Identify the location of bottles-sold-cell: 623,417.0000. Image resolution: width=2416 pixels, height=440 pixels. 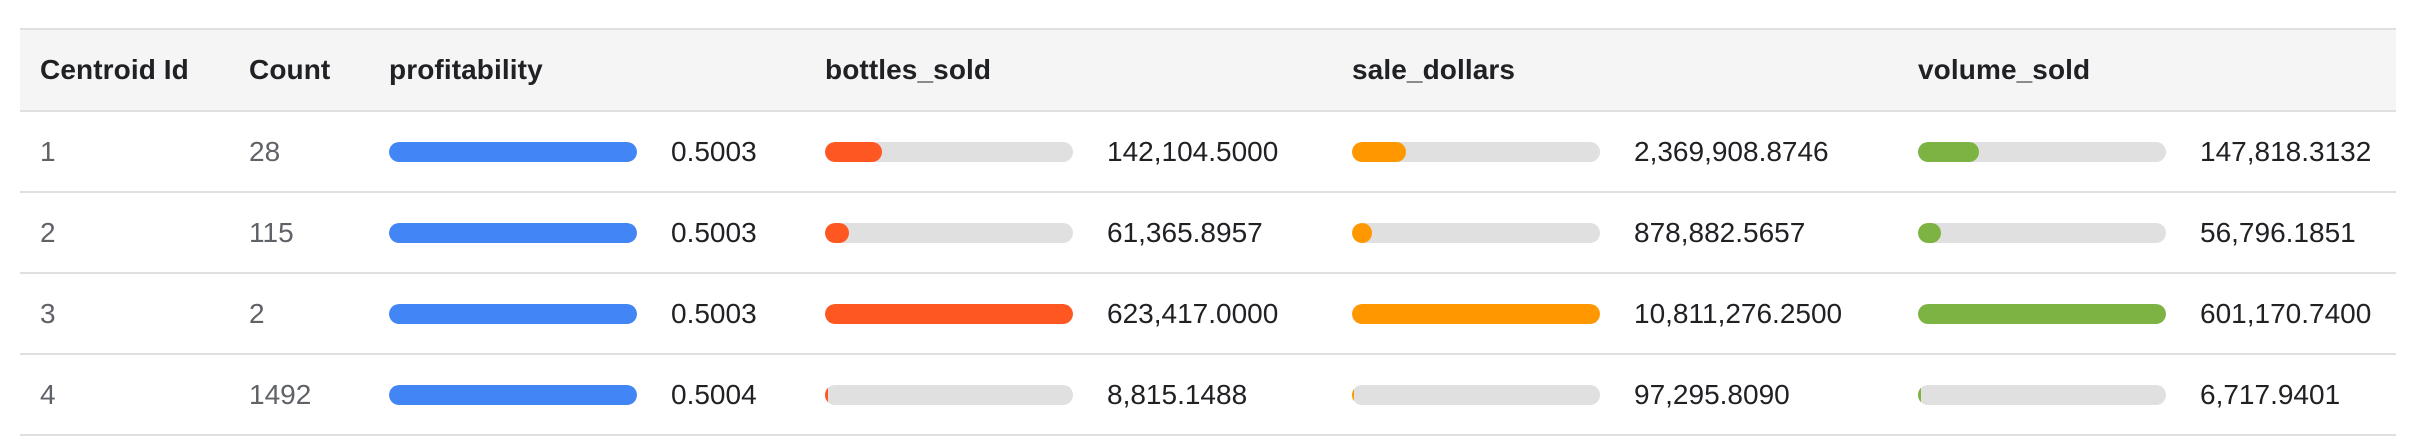
(1068, 314).